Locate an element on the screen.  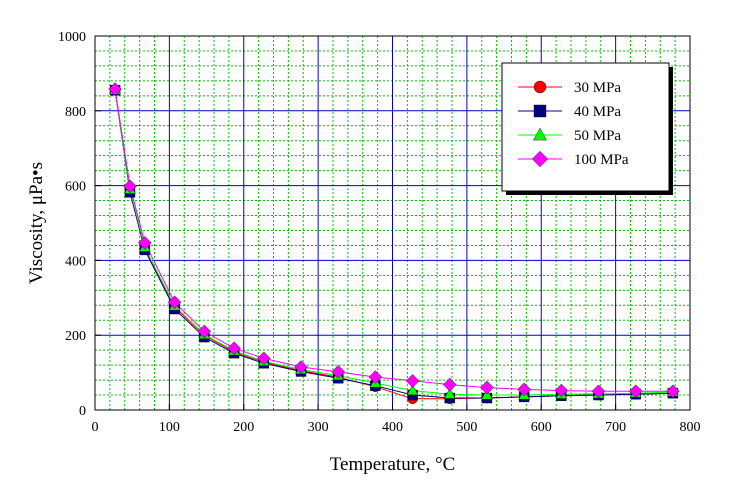
x-tick-labels: 0 100 200 300 400 500 600 700 800 is located at coordinates (396, 427).